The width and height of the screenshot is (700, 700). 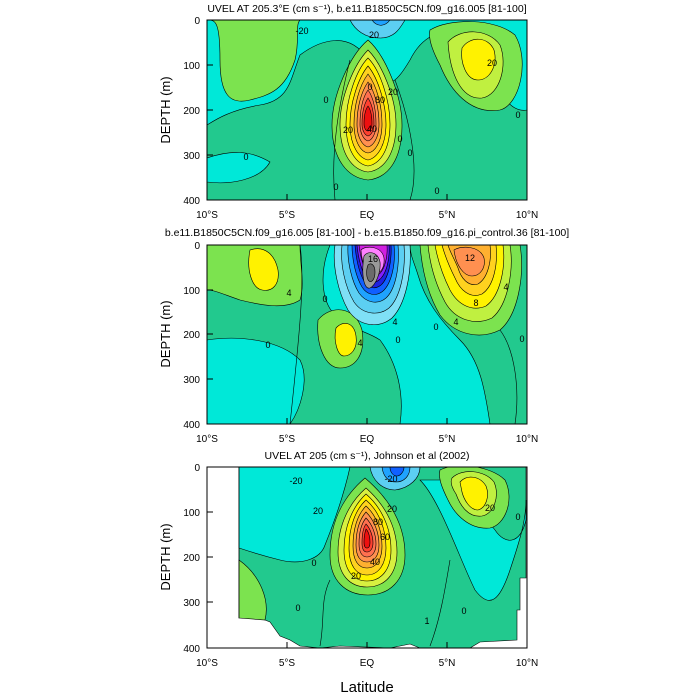 What do you see at coordinates (367, 655) in the screenshot?
I see `panel-3-x-ticks: 10°S 5°S EQ 5°N 10°N` at bounding box center [367, 655].